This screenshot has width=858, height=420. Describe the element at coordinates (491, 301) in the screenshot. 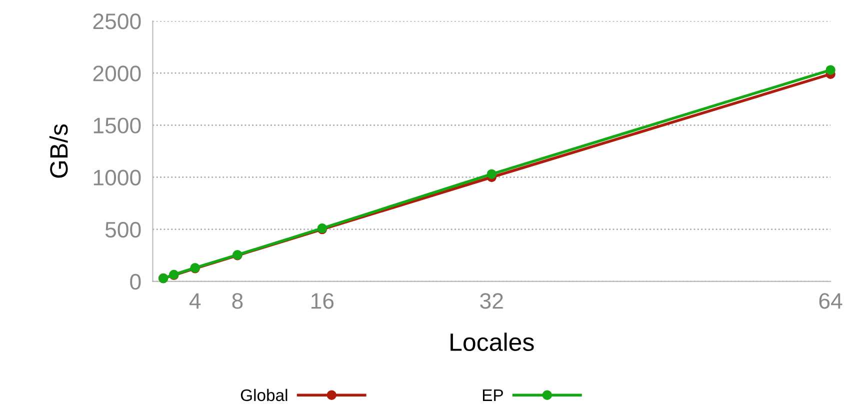

I see `x-tick-label: 32` at that location.